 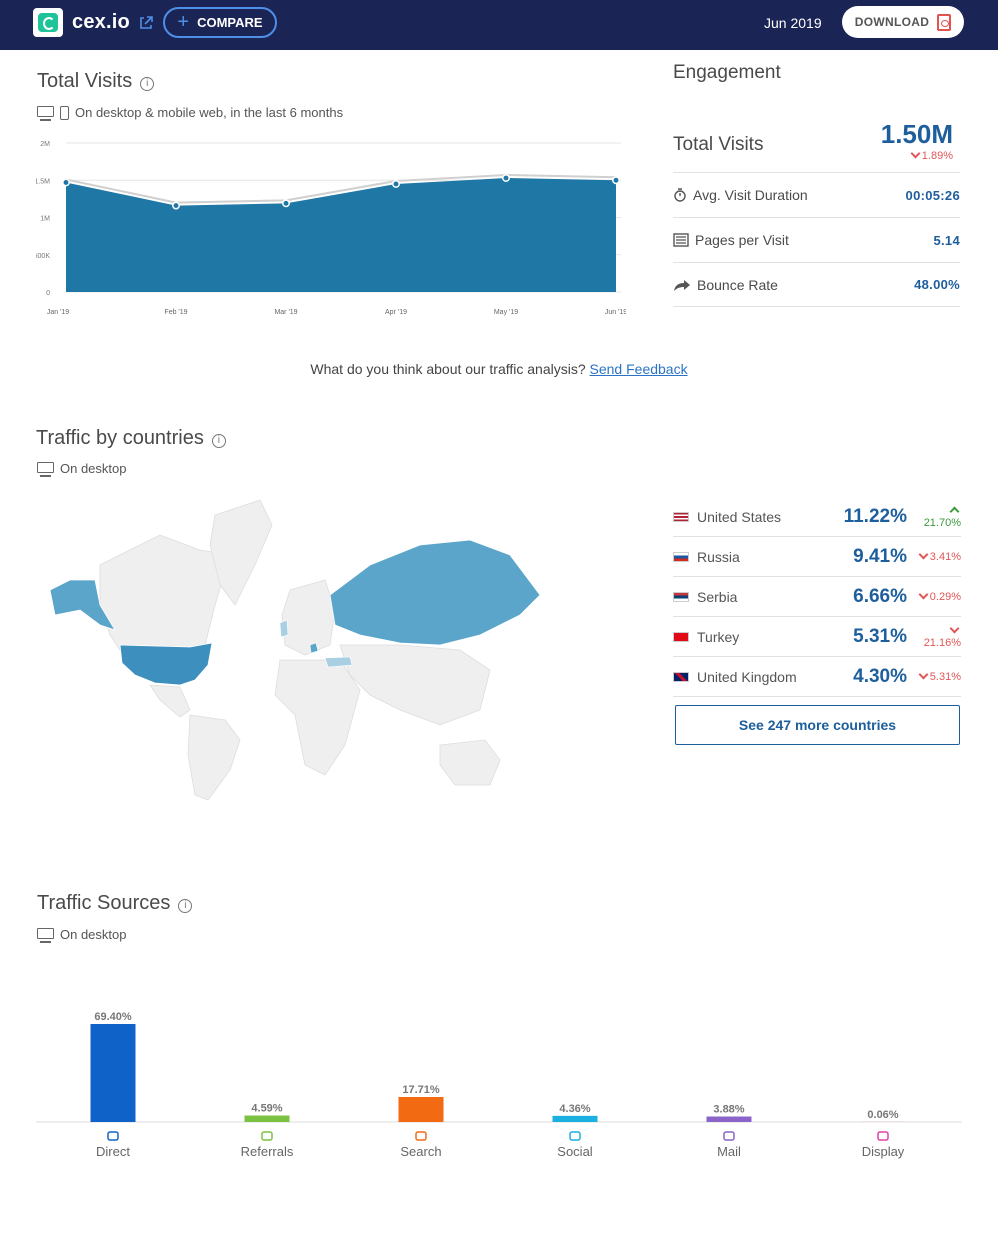 I want to click on search-icon, so click(x=421, y=1136).